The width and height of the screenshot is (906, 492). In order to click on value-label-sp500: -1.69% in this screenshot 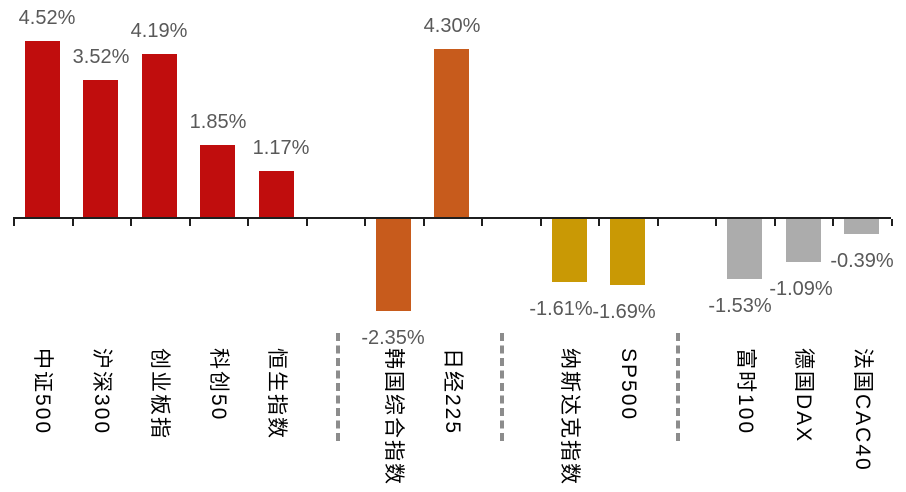, I will do `click(624, 312)`.